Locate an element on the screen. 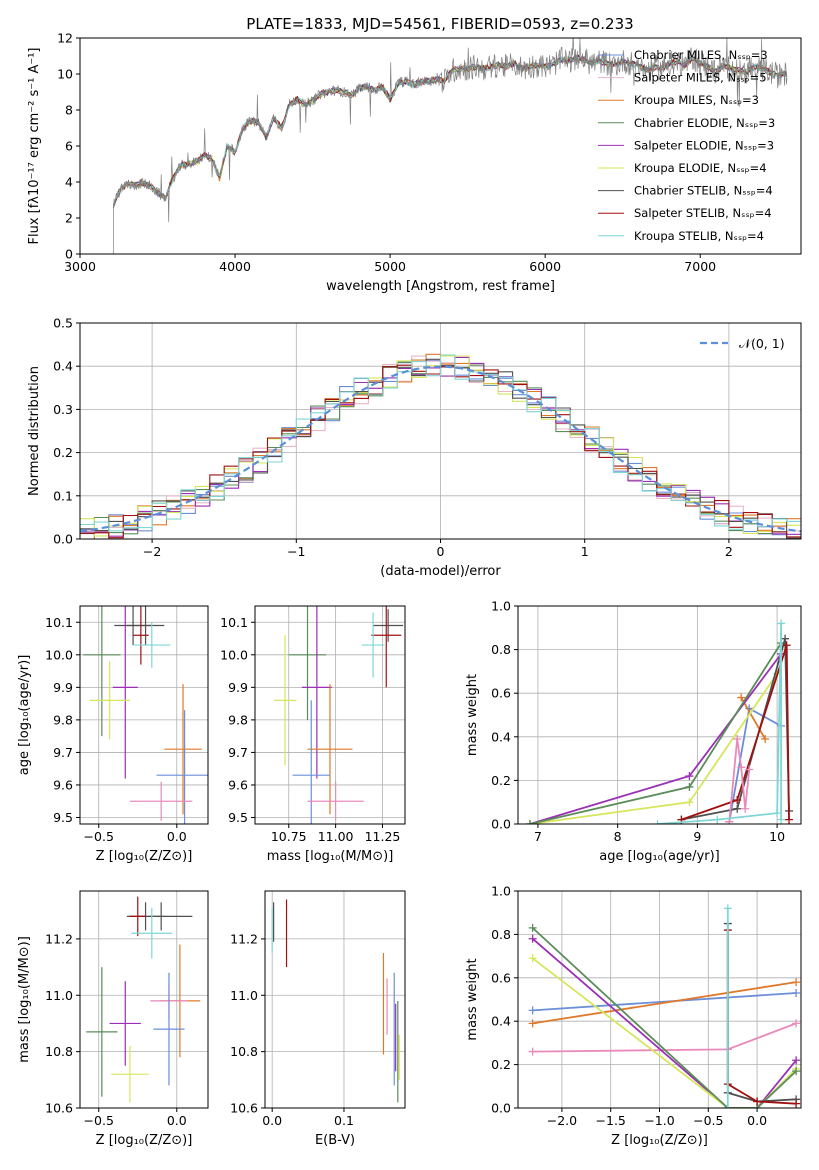 The width and height of the screenshot is (819, 1170). x-tick-label: 9 is located at coordinates (697, 836).